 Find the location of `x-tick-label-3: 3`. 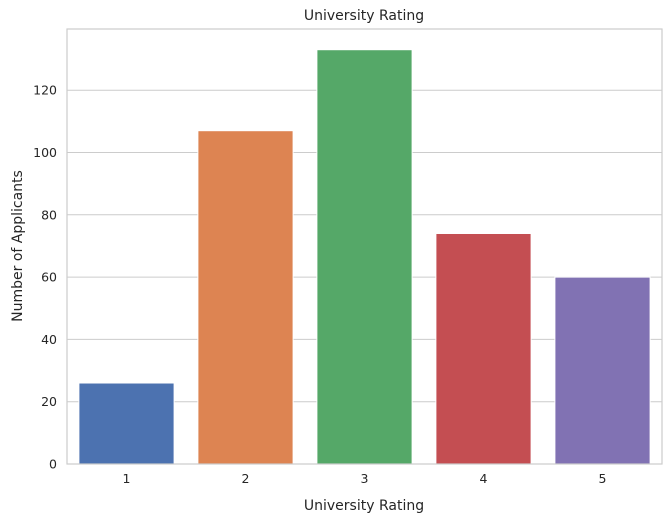

x-tick-label-3: 3 is located at coordinates (365, 478).